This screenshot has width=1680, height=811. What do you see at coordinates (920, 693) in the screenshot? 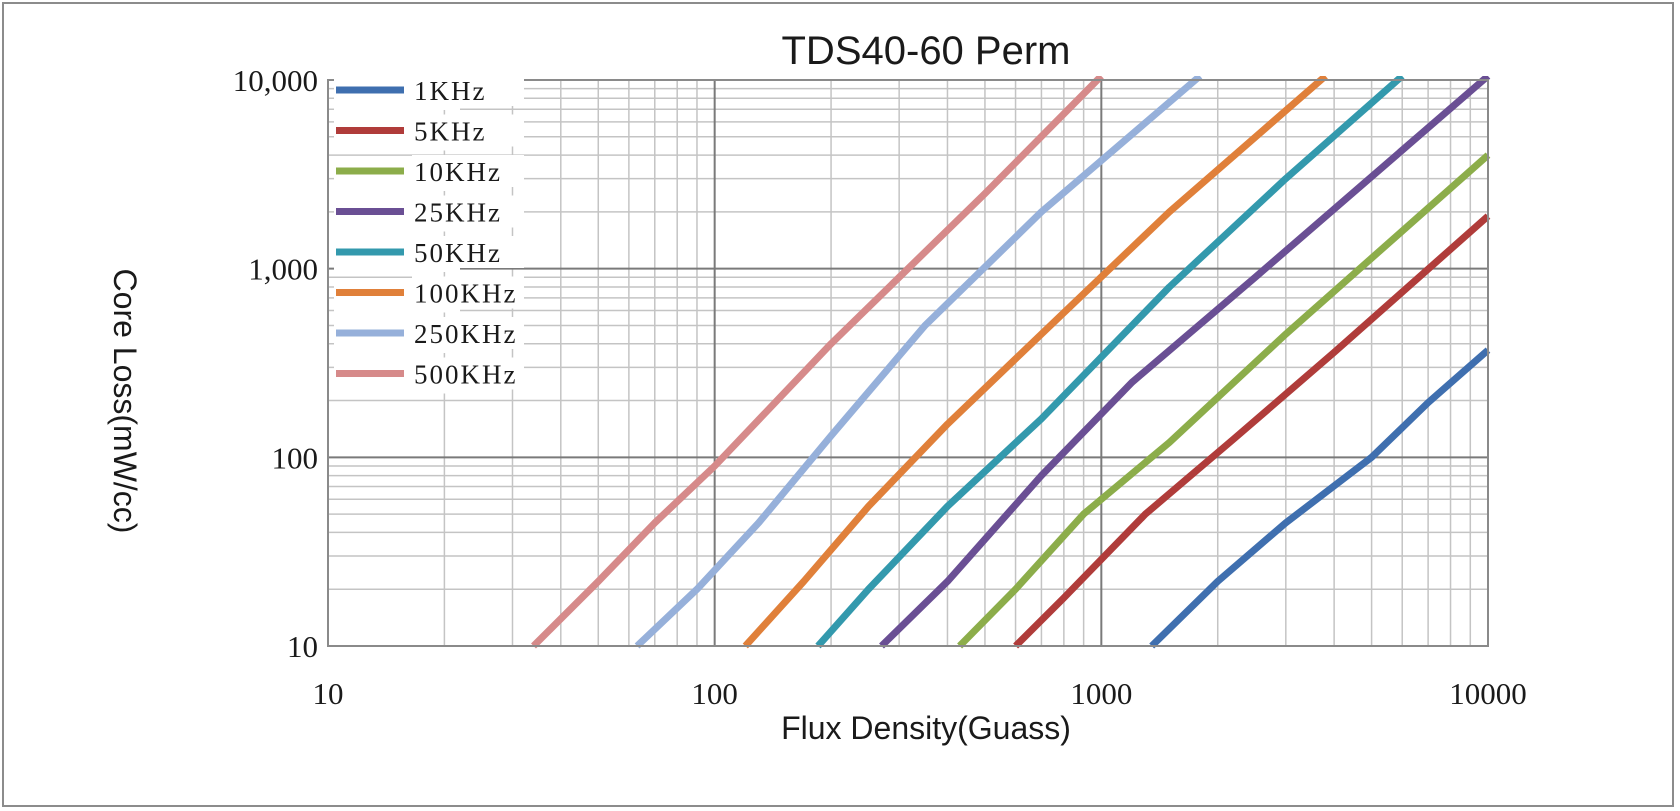
I see `x-tick-labels: 10 100 1000 10000` at bounding box center [920, 693].